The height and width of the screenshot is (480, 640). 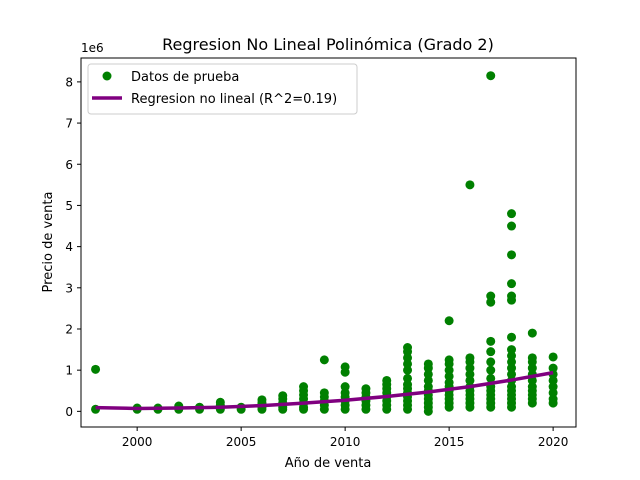 I want to click on x-axis: 2000 2005 2010 2015 2020, so click(x=345, y=438).